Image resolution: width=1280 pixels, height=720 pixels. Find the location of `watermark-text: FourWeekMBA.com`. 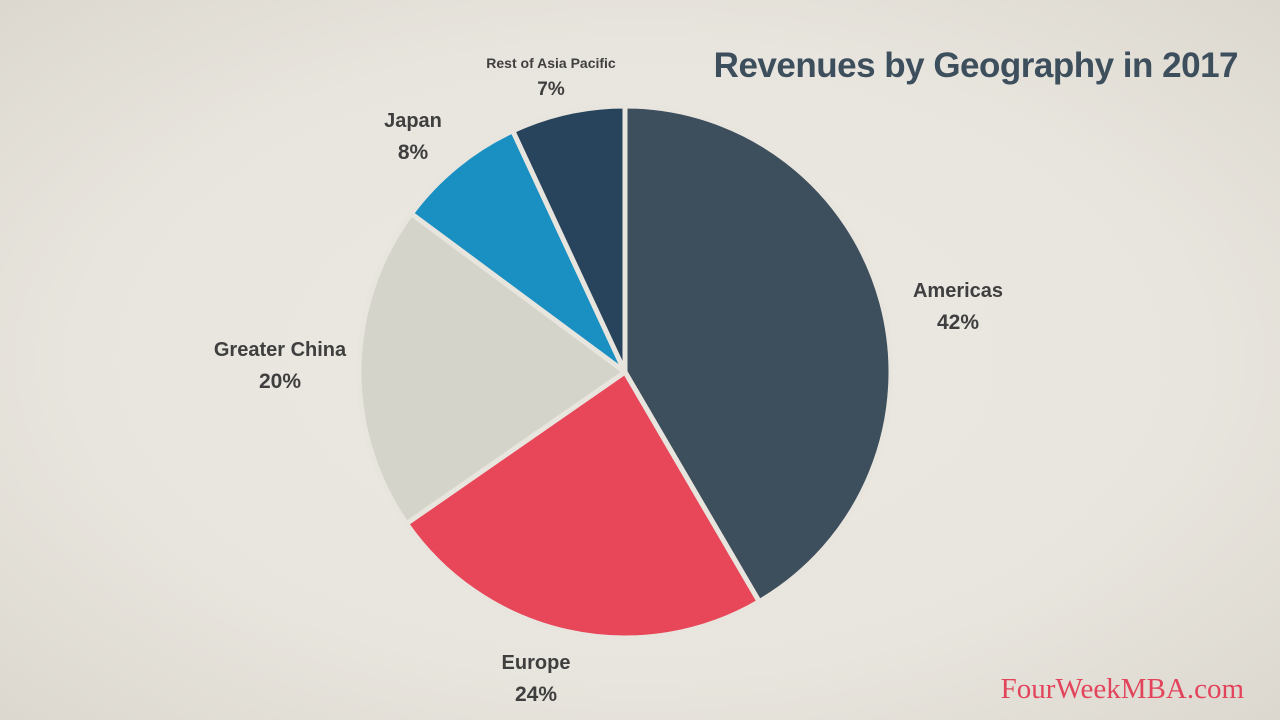

watermark-text: FourWeekMBA.com is located at coordinates (1122, 689).